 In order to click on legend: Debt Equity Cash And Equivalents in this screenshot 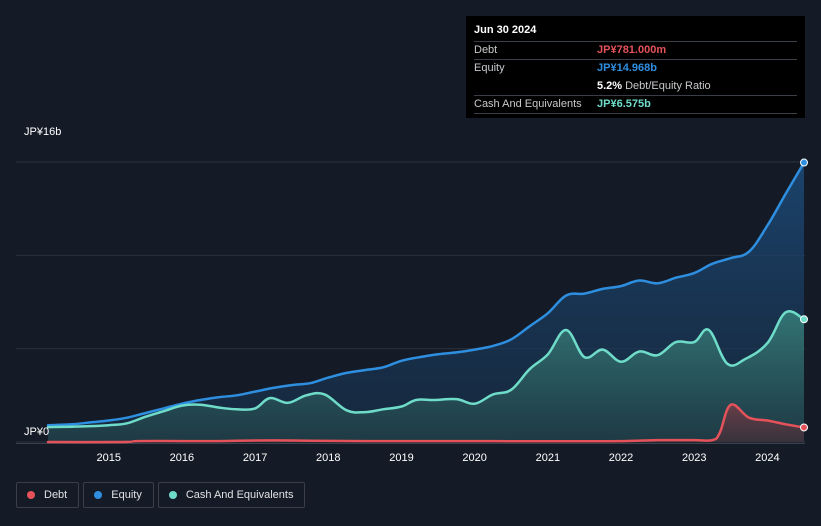, I will do `click(162, 496)`.